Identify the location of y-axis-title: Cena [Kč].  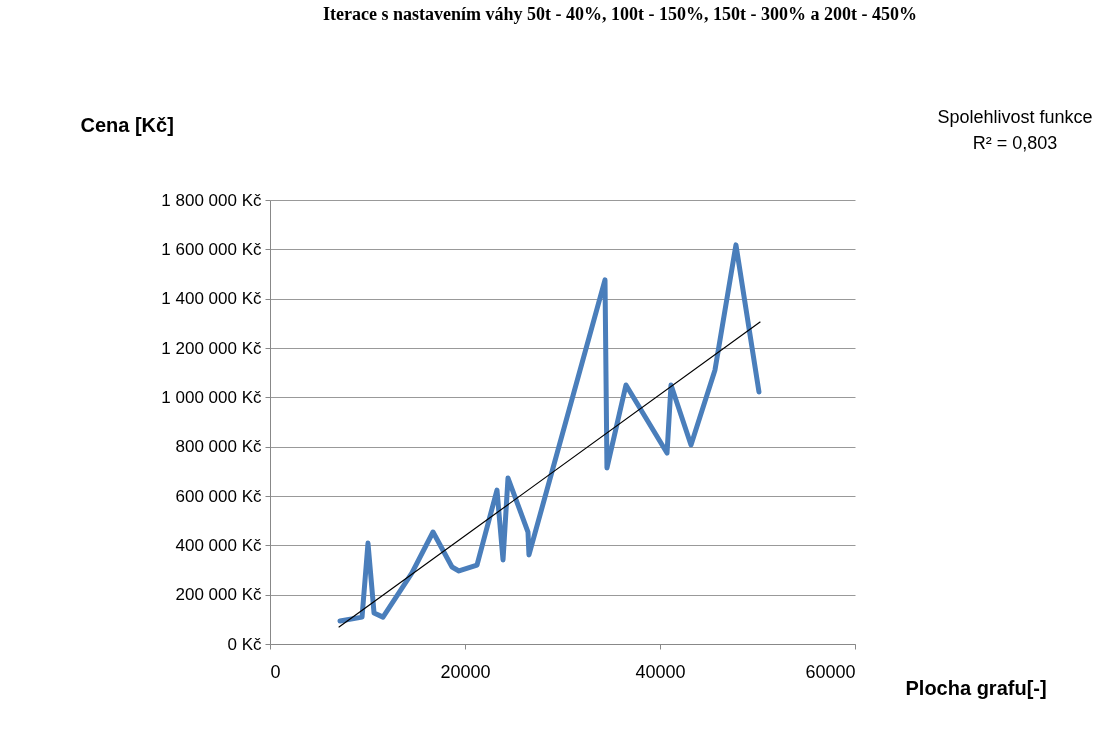
(127, 124).